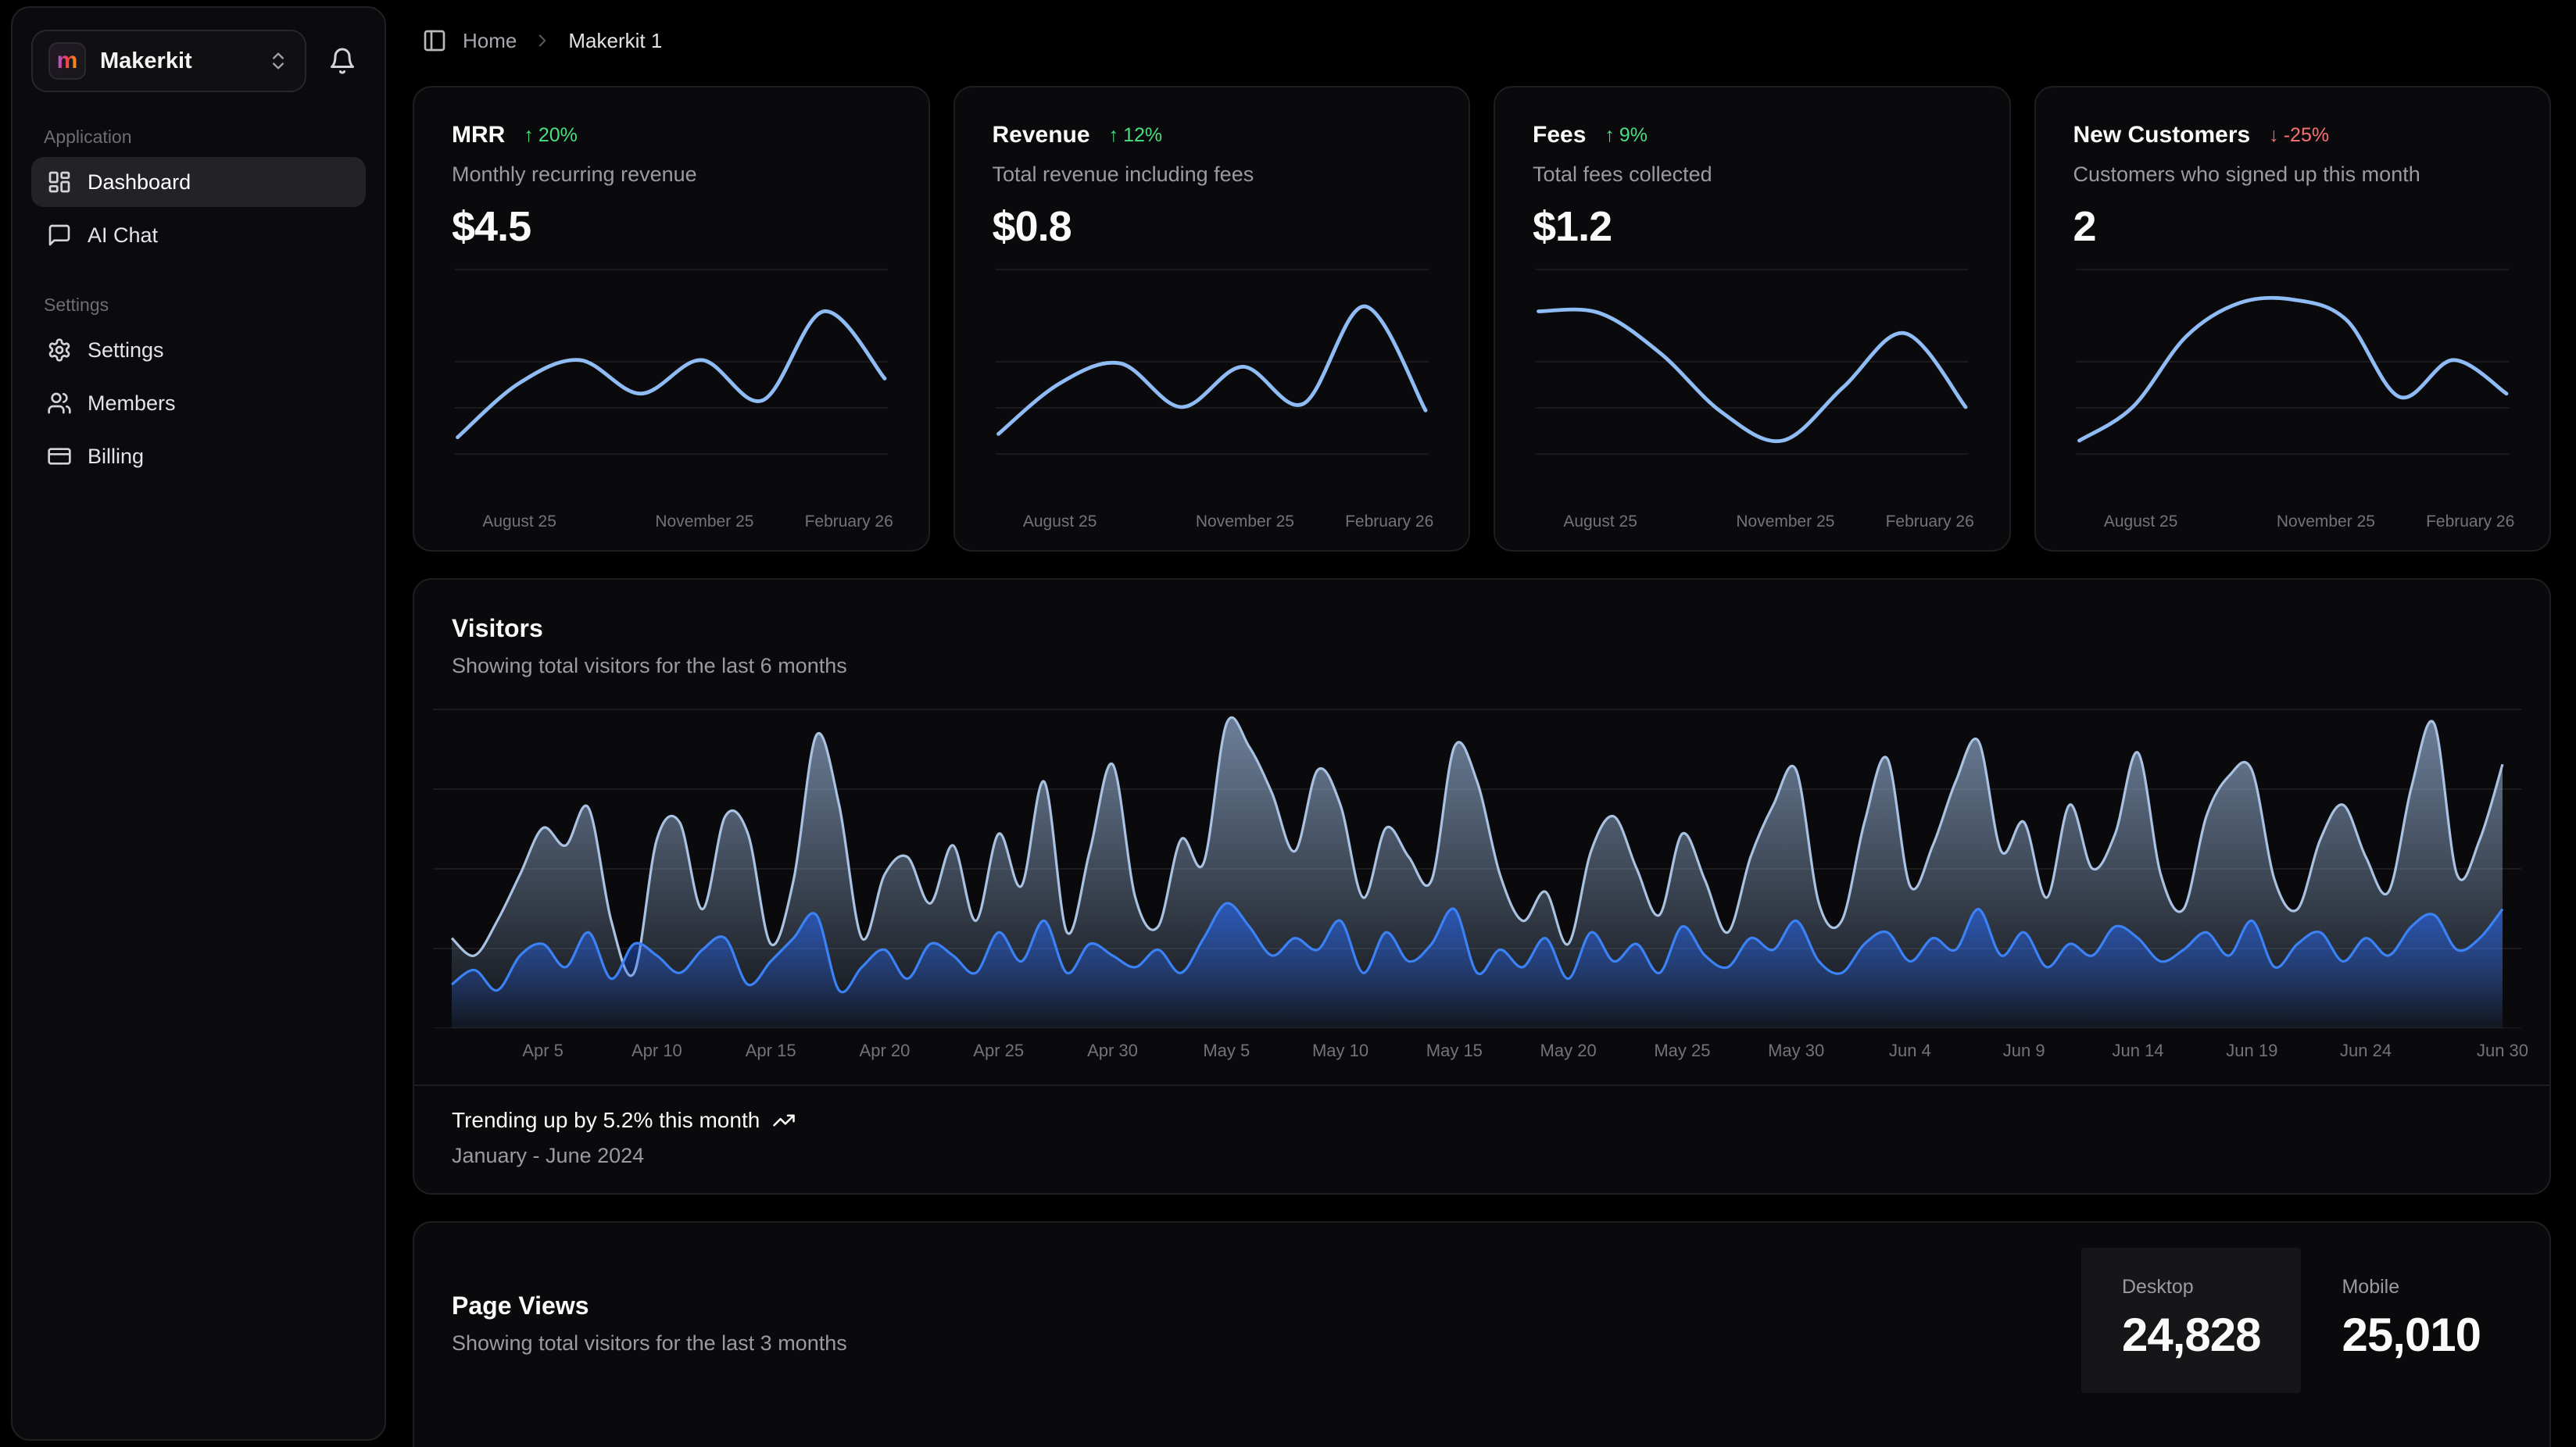 The height and width of the screenshot is (1447, 2576). Describe the element at coordinates (59, 235) in the screenshot. I see `message-square-icon` at that location.